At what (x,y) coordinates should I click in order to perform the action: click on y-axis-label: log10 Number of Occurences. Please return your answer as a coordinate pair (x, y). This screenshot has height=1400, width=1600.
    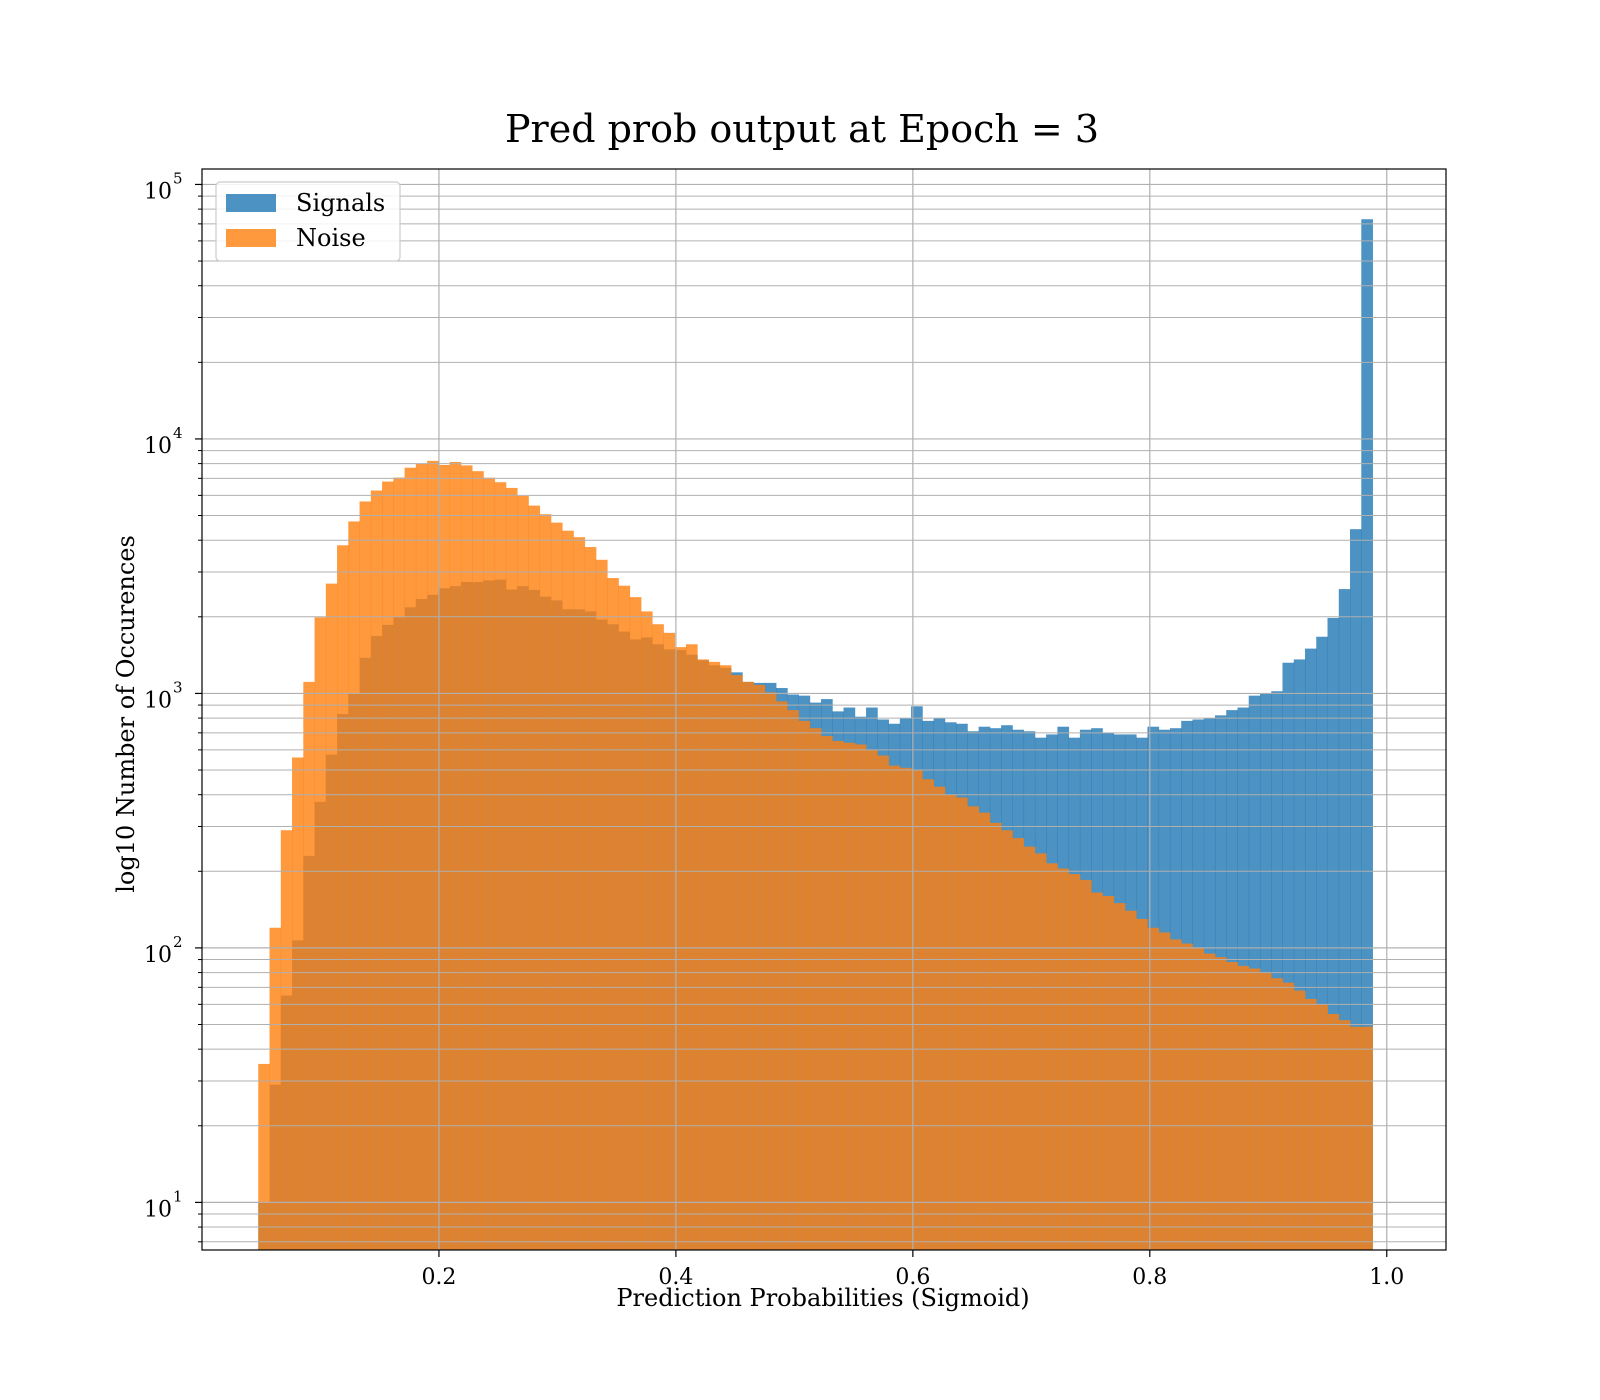
    Looking at the image, I should click on (126, 714).